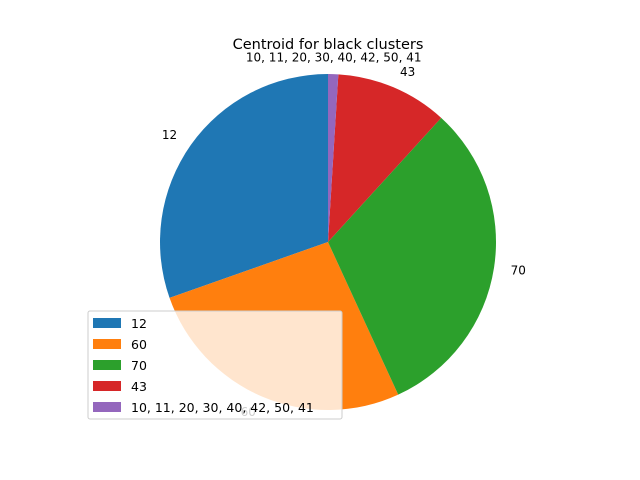 This screenshot has height=480, width=640. I want to click on legend-label-43: 43, so click(139, 386).